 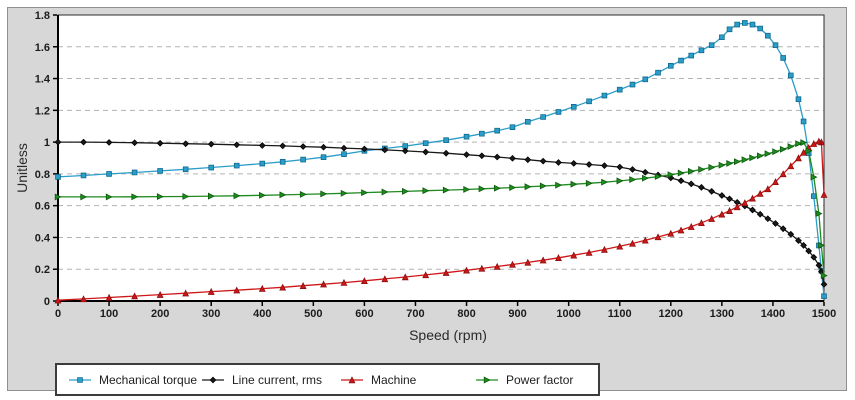 What do you see at coordinates (671, 314) in the screenshot?
I see `x-tick-label: 1200` at bounding box center [671, 314].